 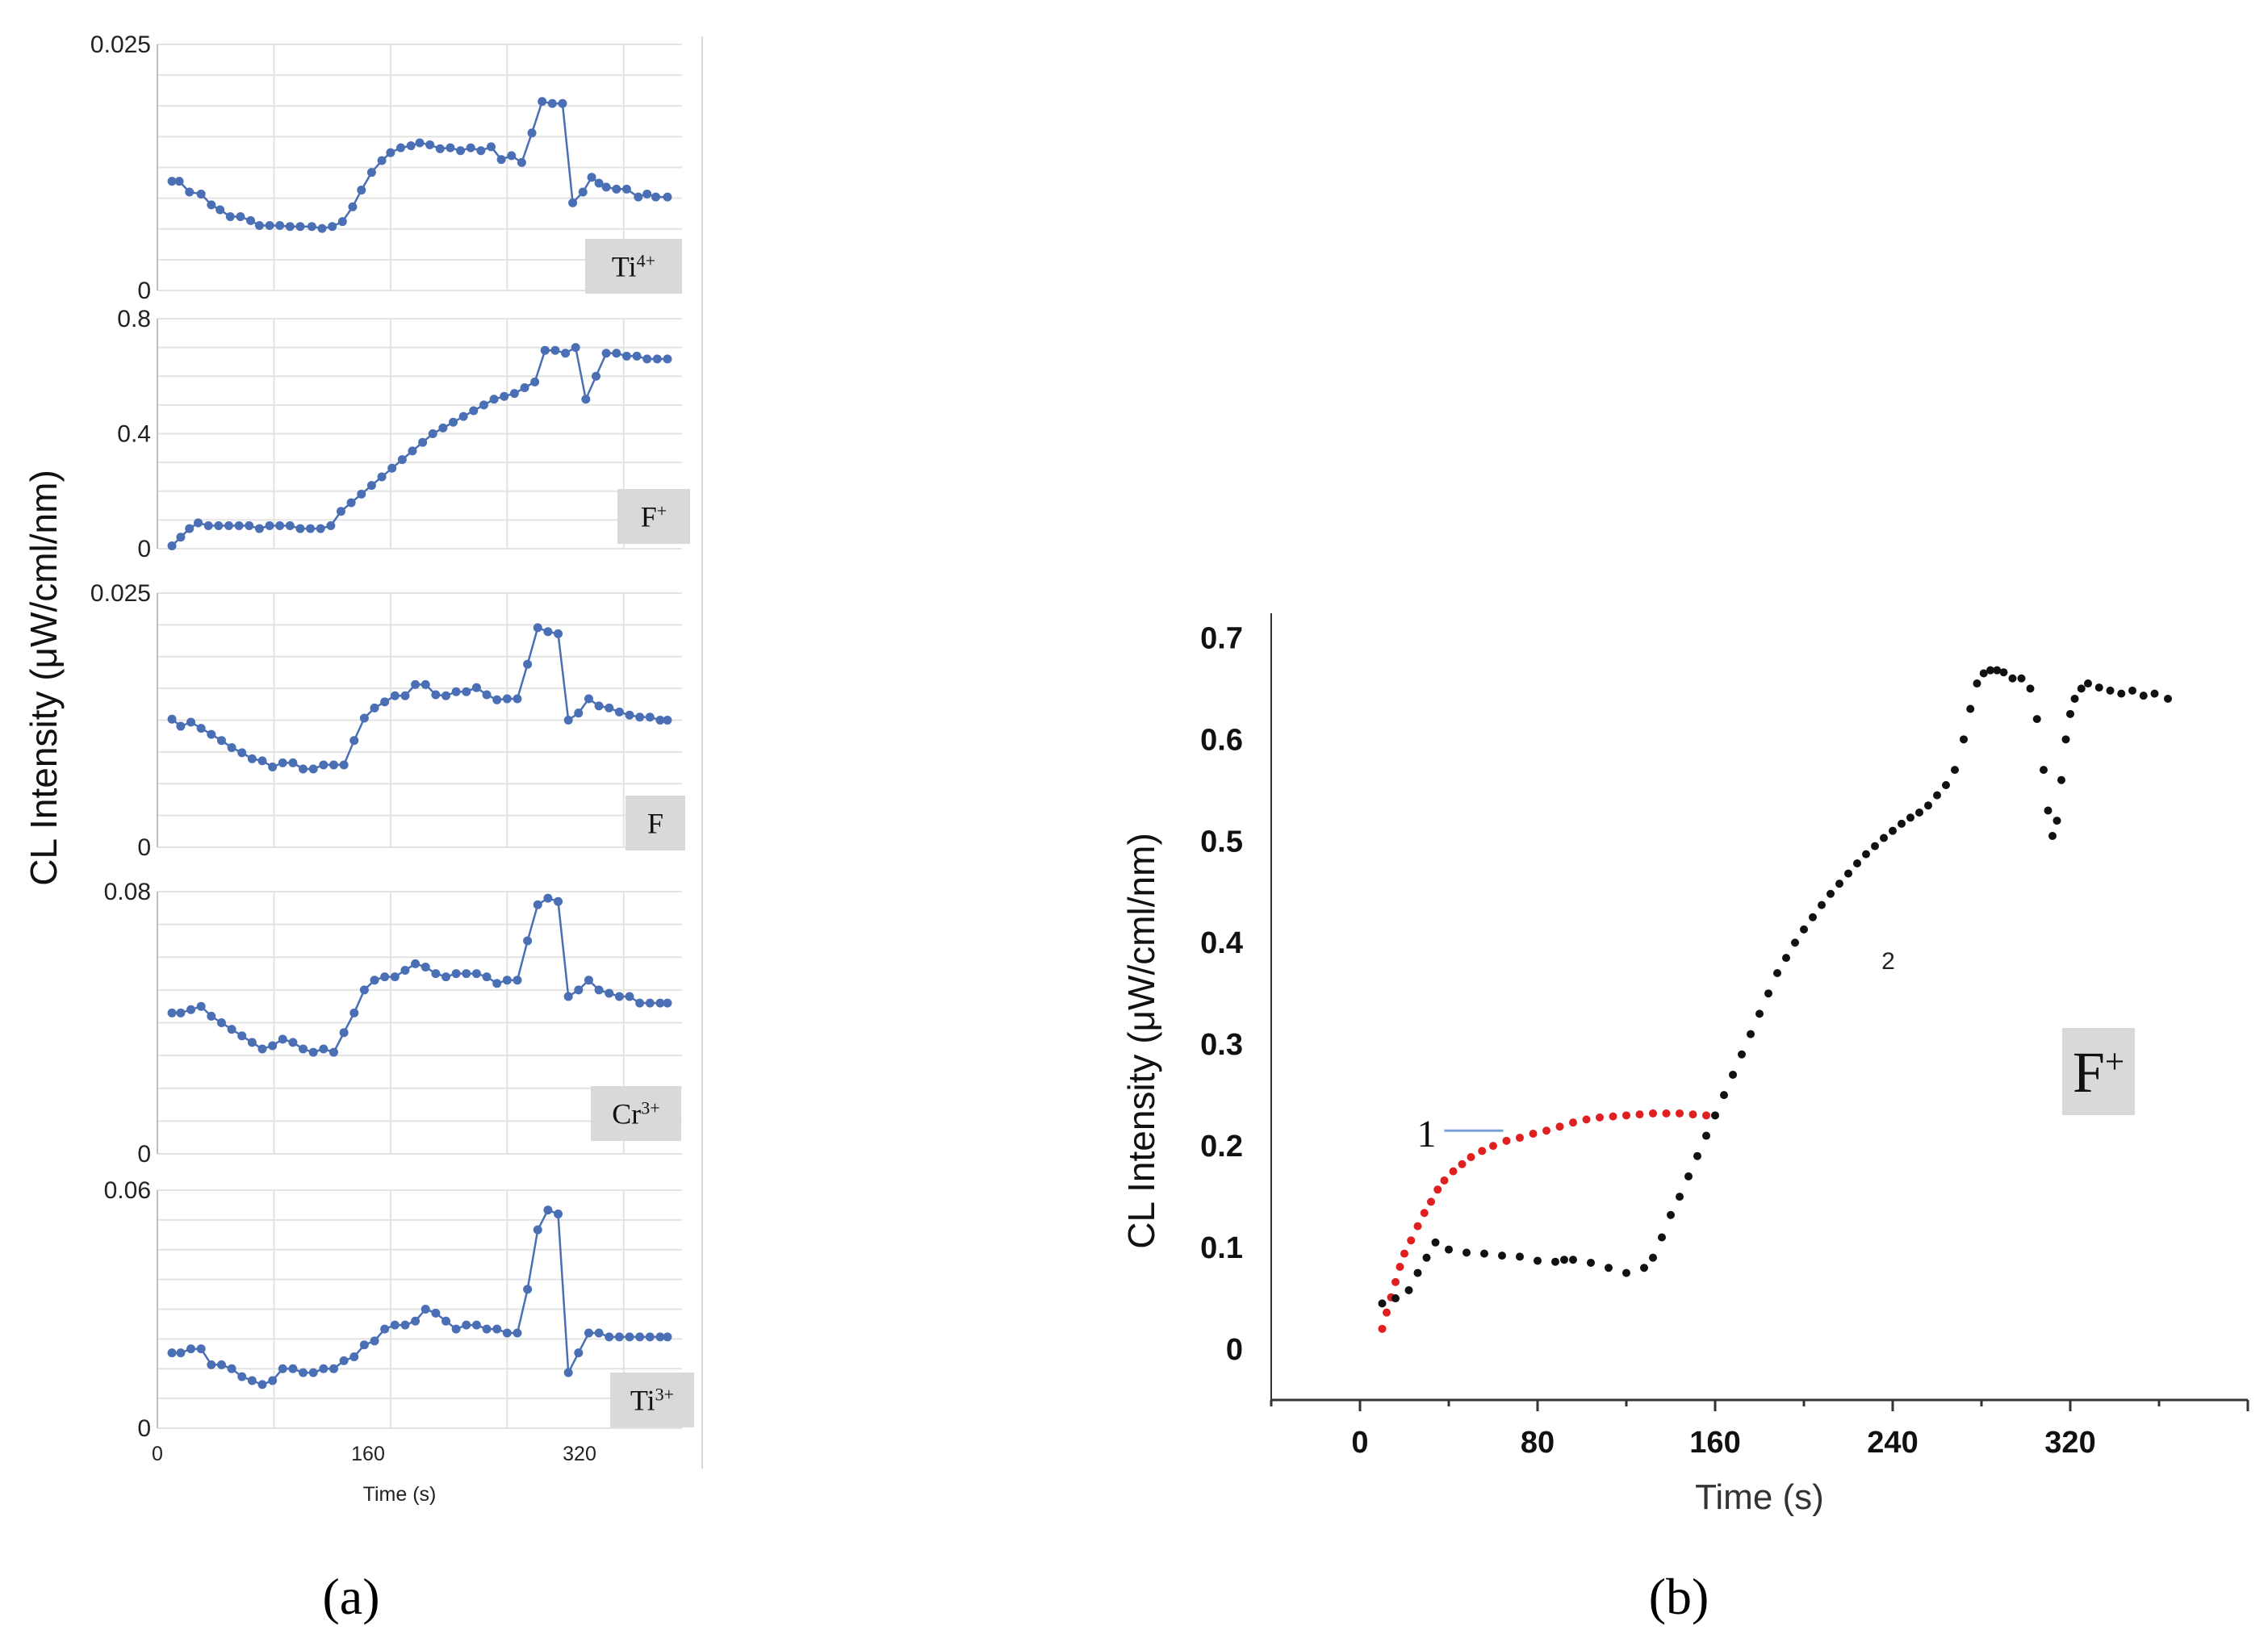 What do you see at coordinates (1221, 1147) in the screenshot?
I see `panel-b-ytick-label: 0.2` at bounding box center [1221, 1147].